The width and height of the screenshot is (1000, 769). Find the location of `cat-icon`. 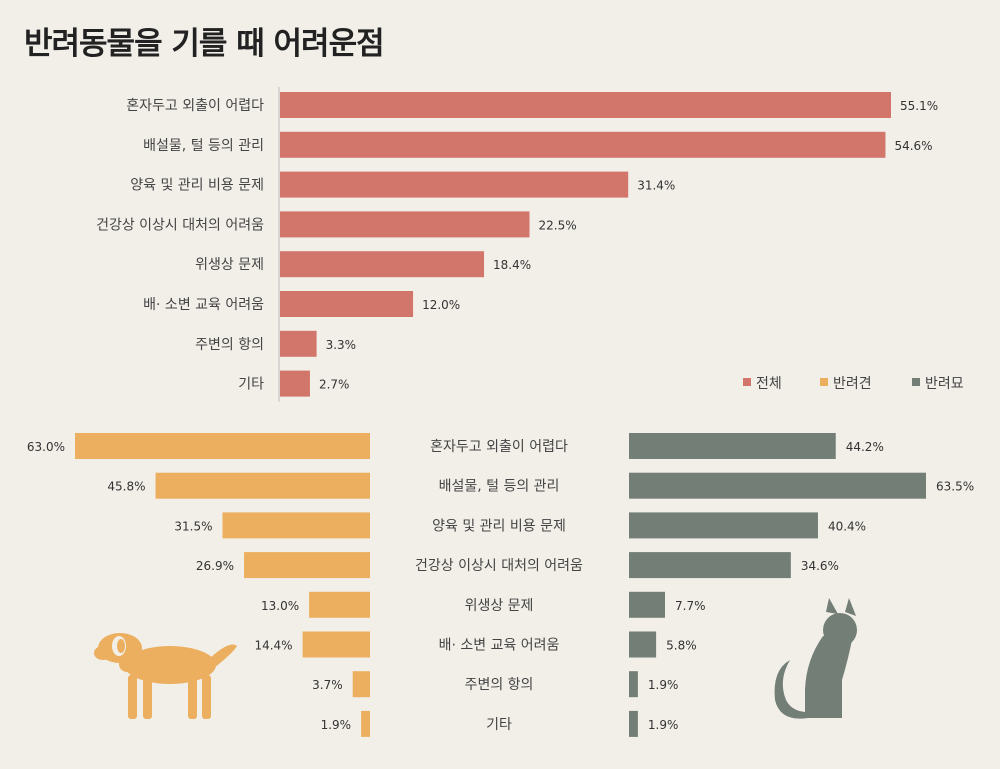

cat-icon is located at coordinates (815, 658).